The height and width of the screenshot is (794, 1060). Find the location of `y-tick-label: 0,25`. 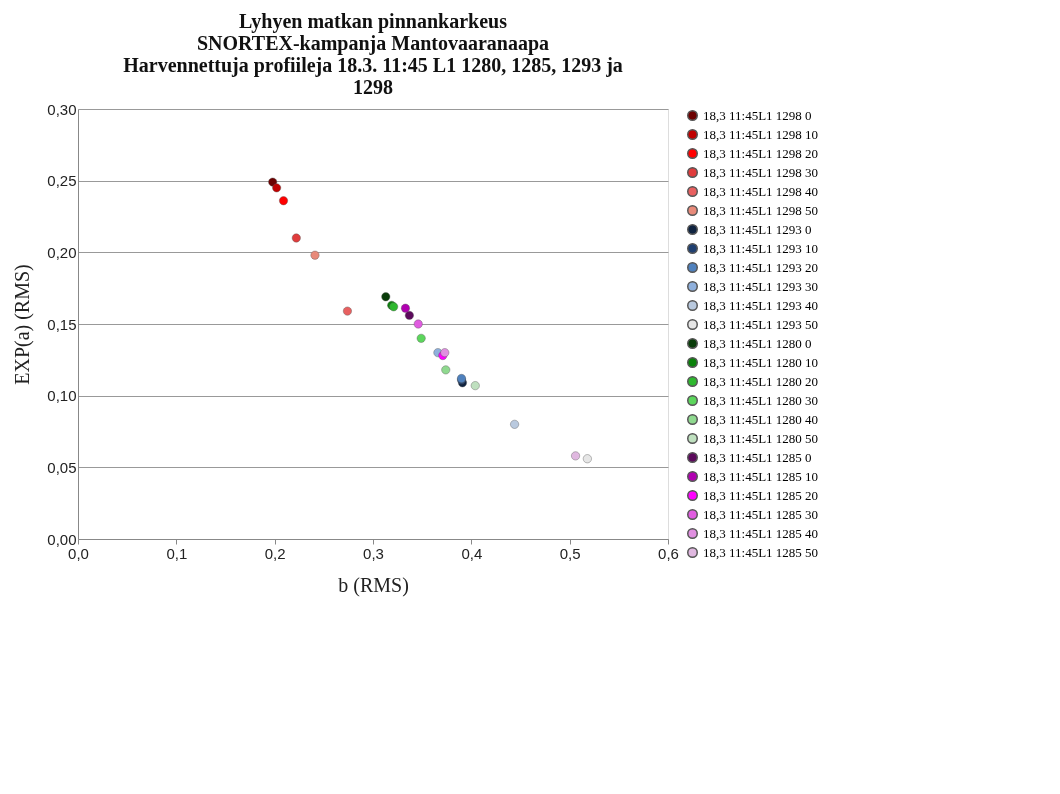

y-tick-label: 0,25 is located at coordinates (62, 181).